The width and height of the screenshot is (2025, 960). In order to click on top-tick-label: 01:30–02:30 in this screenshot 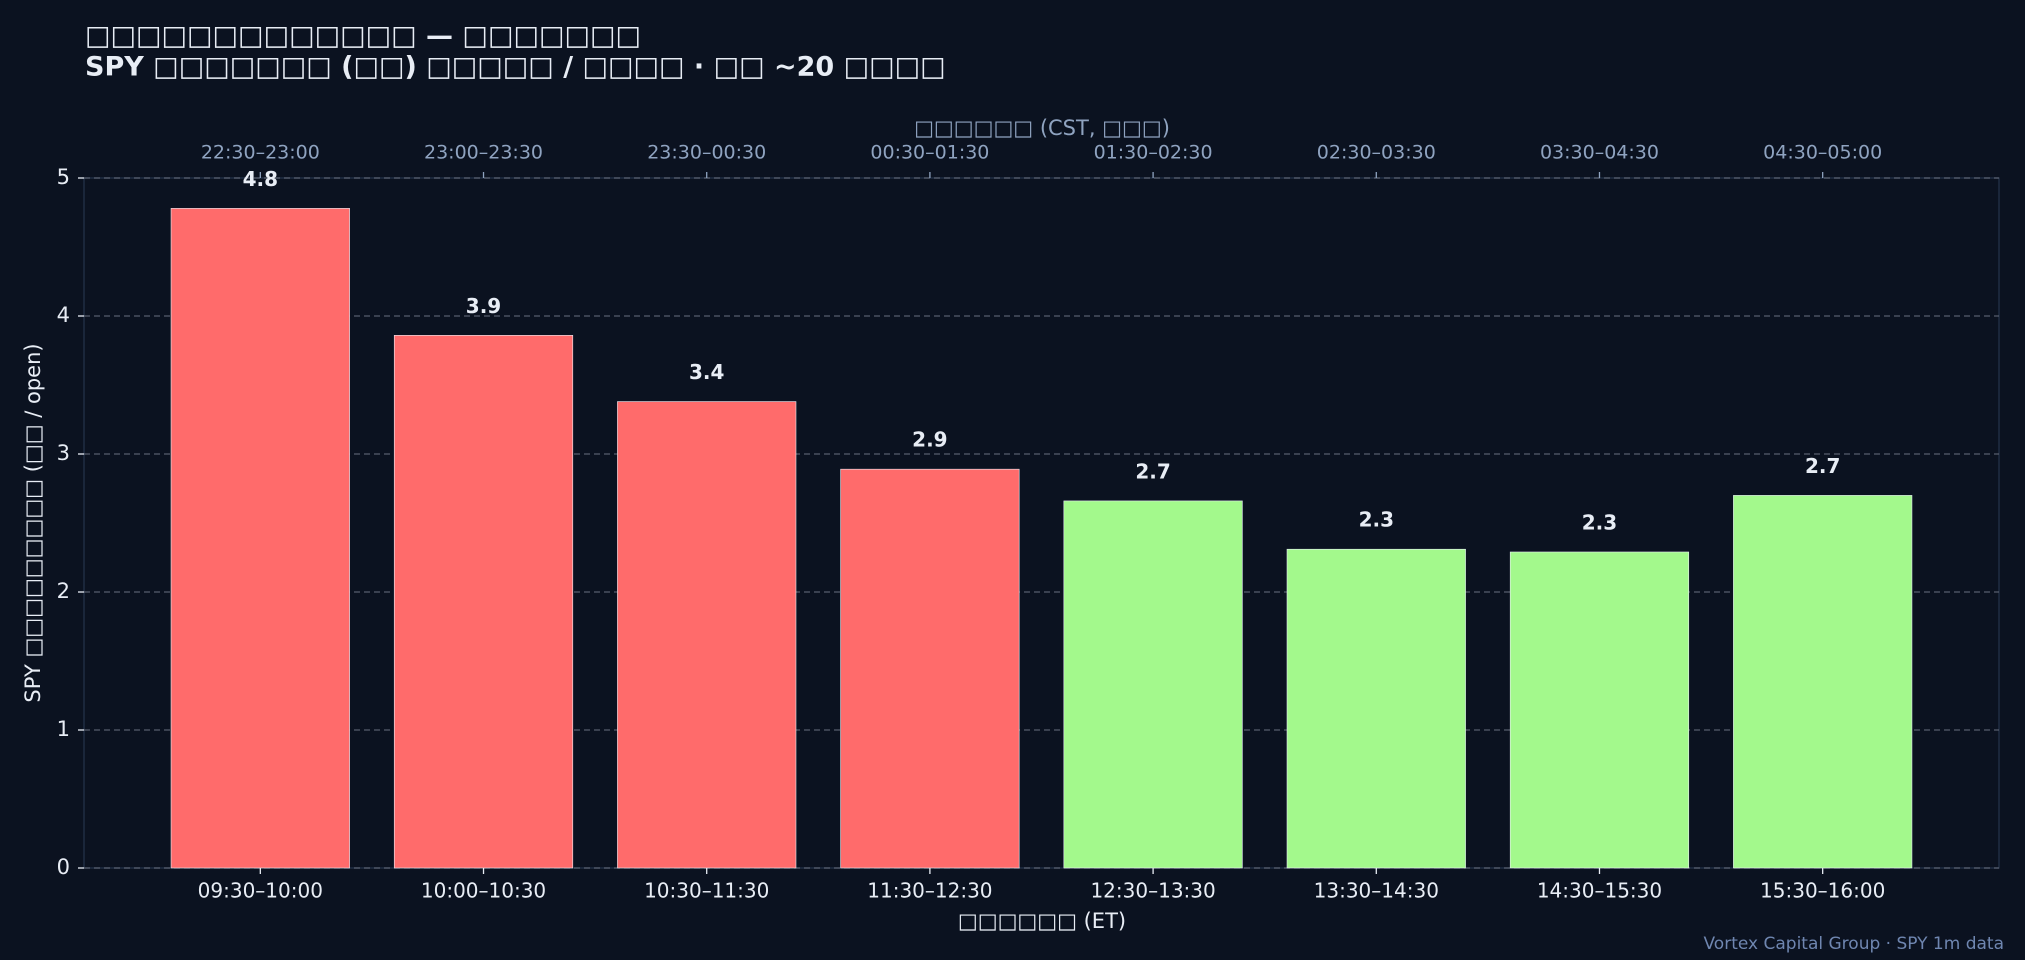, I will do `click(1153, 153)`.